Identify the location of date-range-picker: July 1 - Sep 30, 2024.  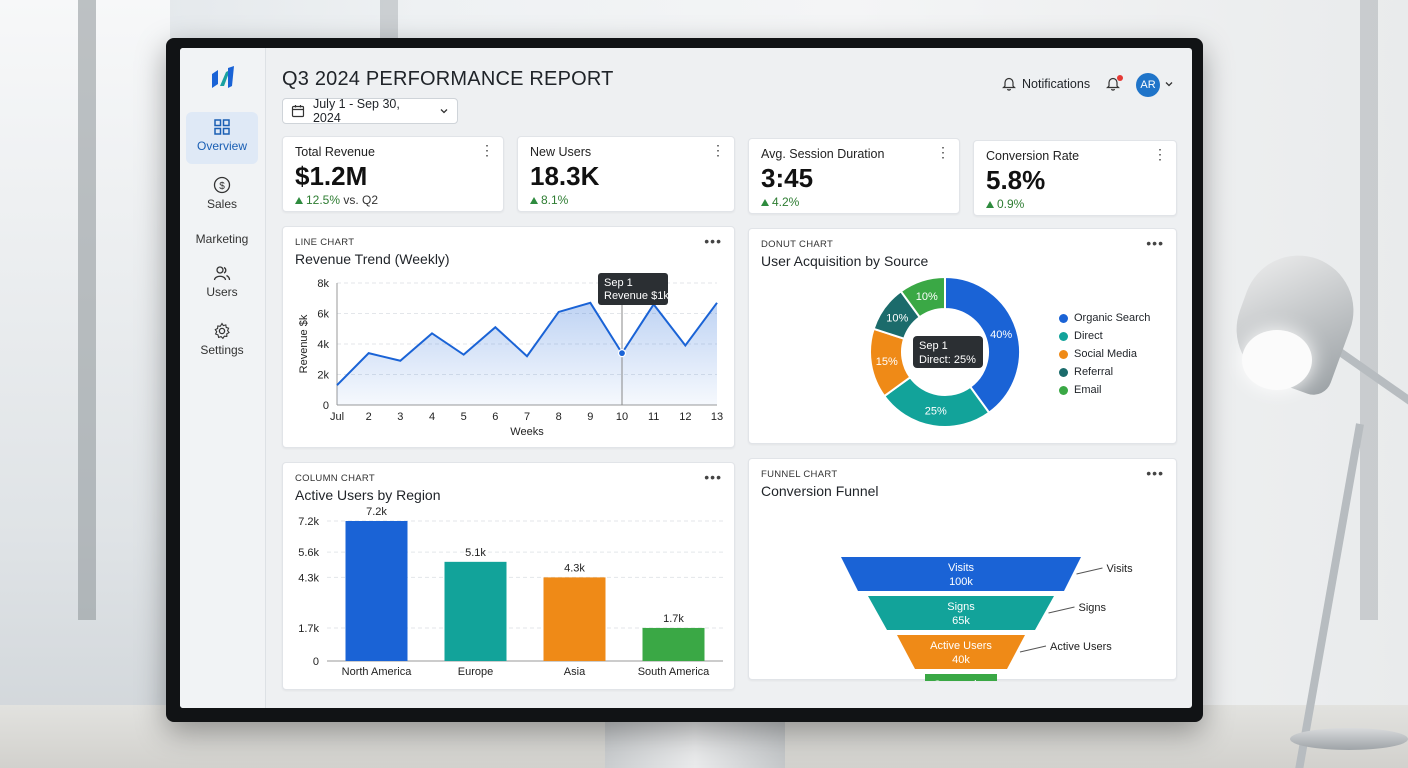
(370, 111).